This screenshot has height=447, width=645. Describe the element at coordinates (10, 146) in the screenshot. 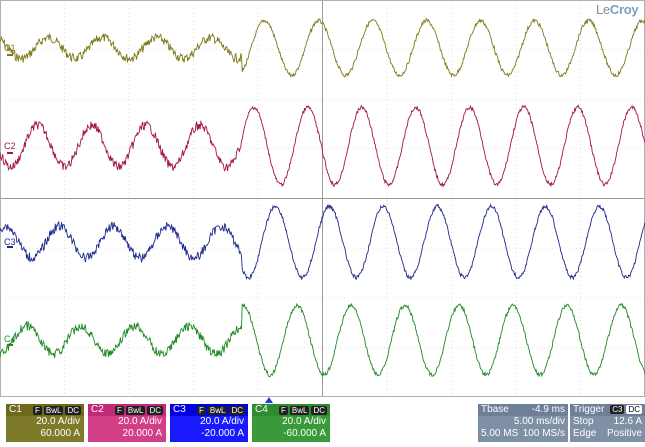

I see `channel-2-marker: C2` at that location.